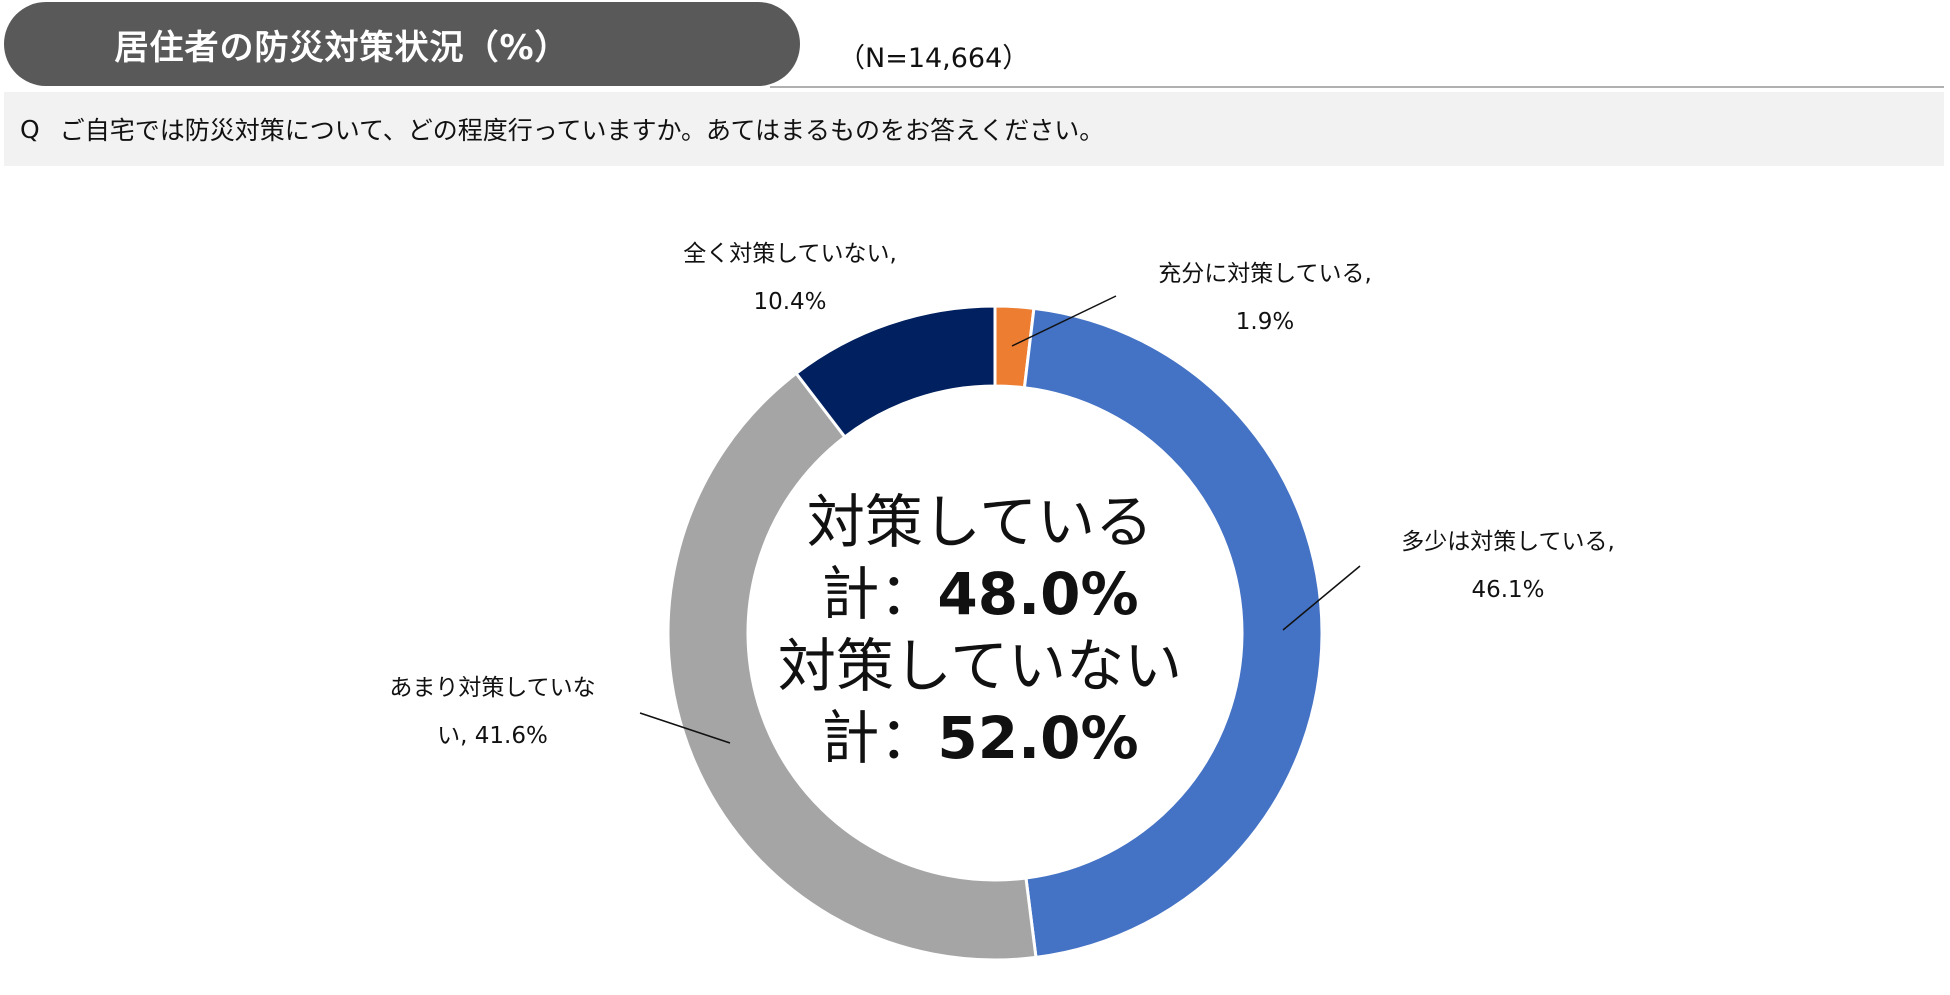 The height and width of the screenshot is (995, 1950). Describe the element at coordinates (492, 736) in the screenshot. I see `slice-label-amari-line2: い, 41.6%` at that location.